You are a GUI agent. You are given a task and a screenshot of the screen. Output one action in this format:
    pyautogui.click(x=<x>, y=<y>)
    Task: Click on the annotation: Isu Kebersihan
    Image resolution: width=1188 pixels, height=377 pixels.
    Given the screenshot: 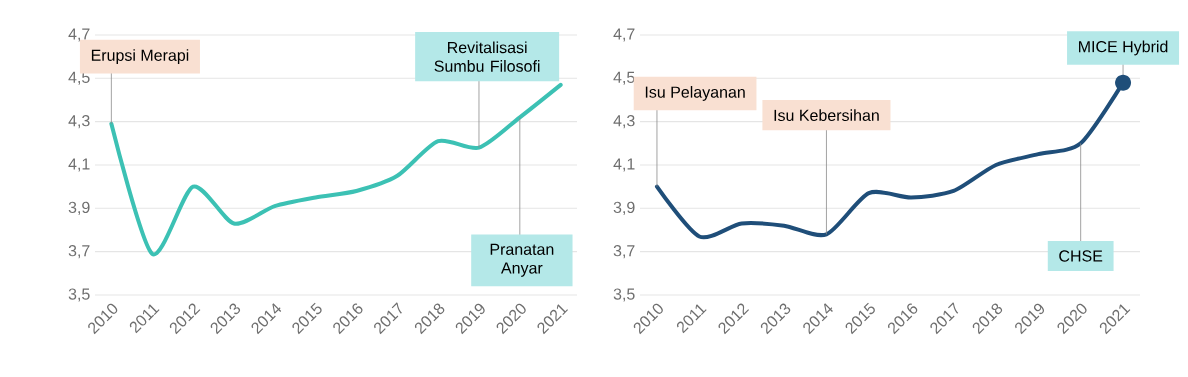 What is the action you would take?
    pyautogui.click(x=826, y=115)
    